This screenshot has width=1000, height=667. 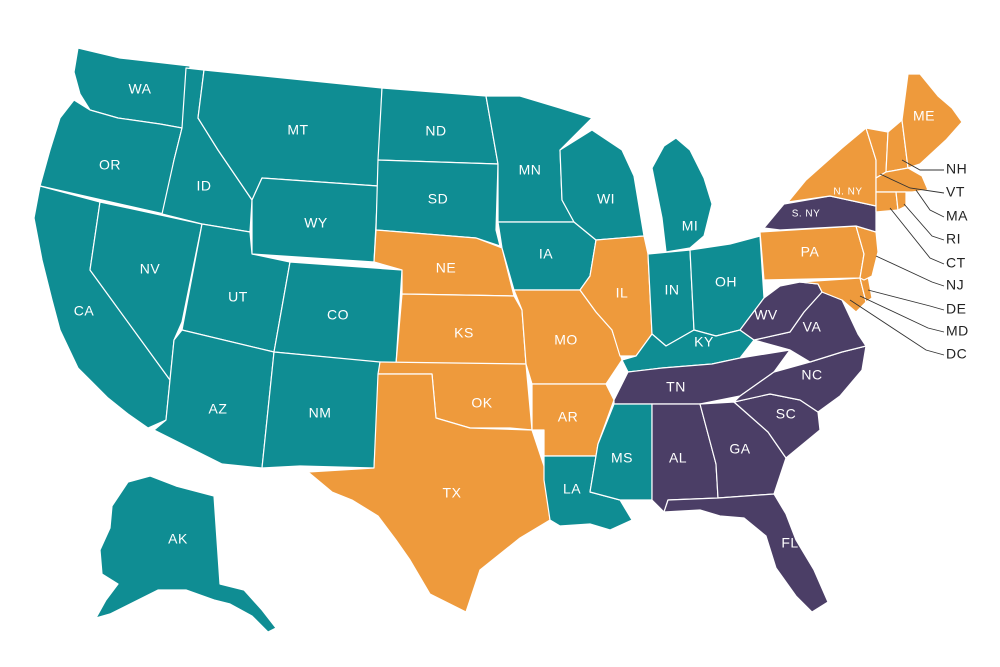 What do you see at coordinates (704, 342) in the screenshot?
I see `label-ky: KY` at bounding box center [704, 342].